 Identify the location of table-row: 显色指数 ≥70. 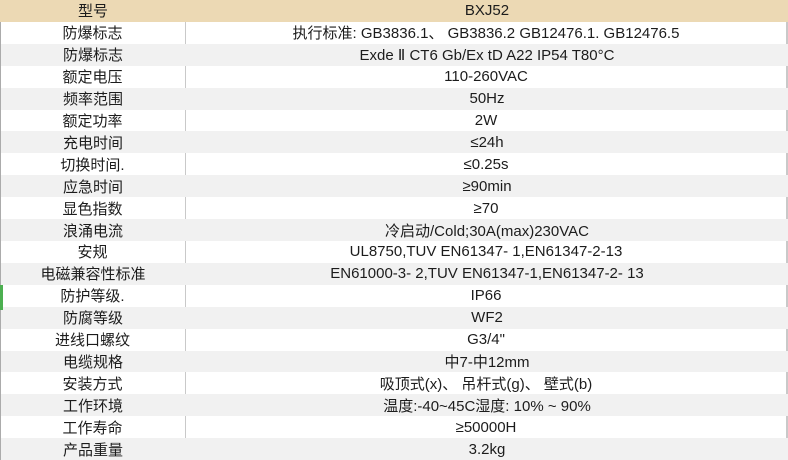
(394, 208).